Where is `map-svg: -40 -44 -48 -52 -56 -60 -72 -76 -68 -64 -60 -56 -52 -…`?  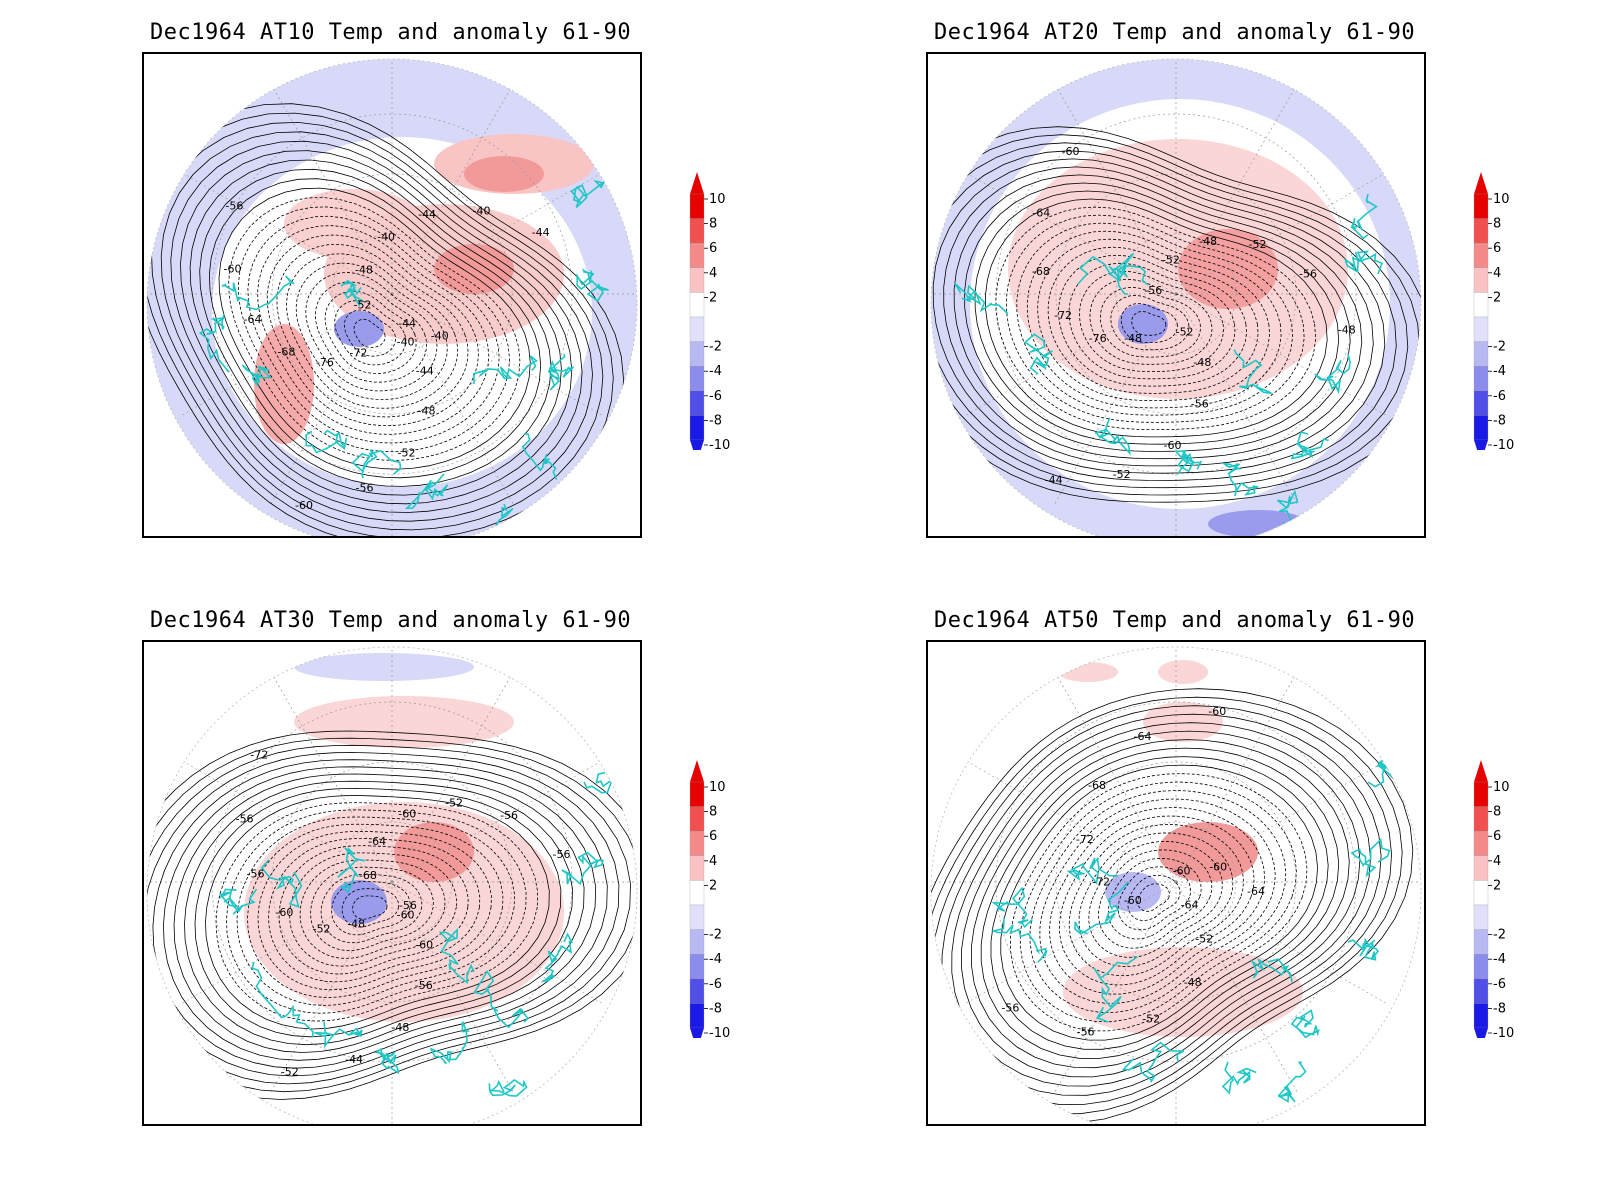
map-svg: -40 -44 -48 -52 -56 -60 -72 -76 -68 -64 -60 -56 -52 -… is located at coordinates (392, 297).